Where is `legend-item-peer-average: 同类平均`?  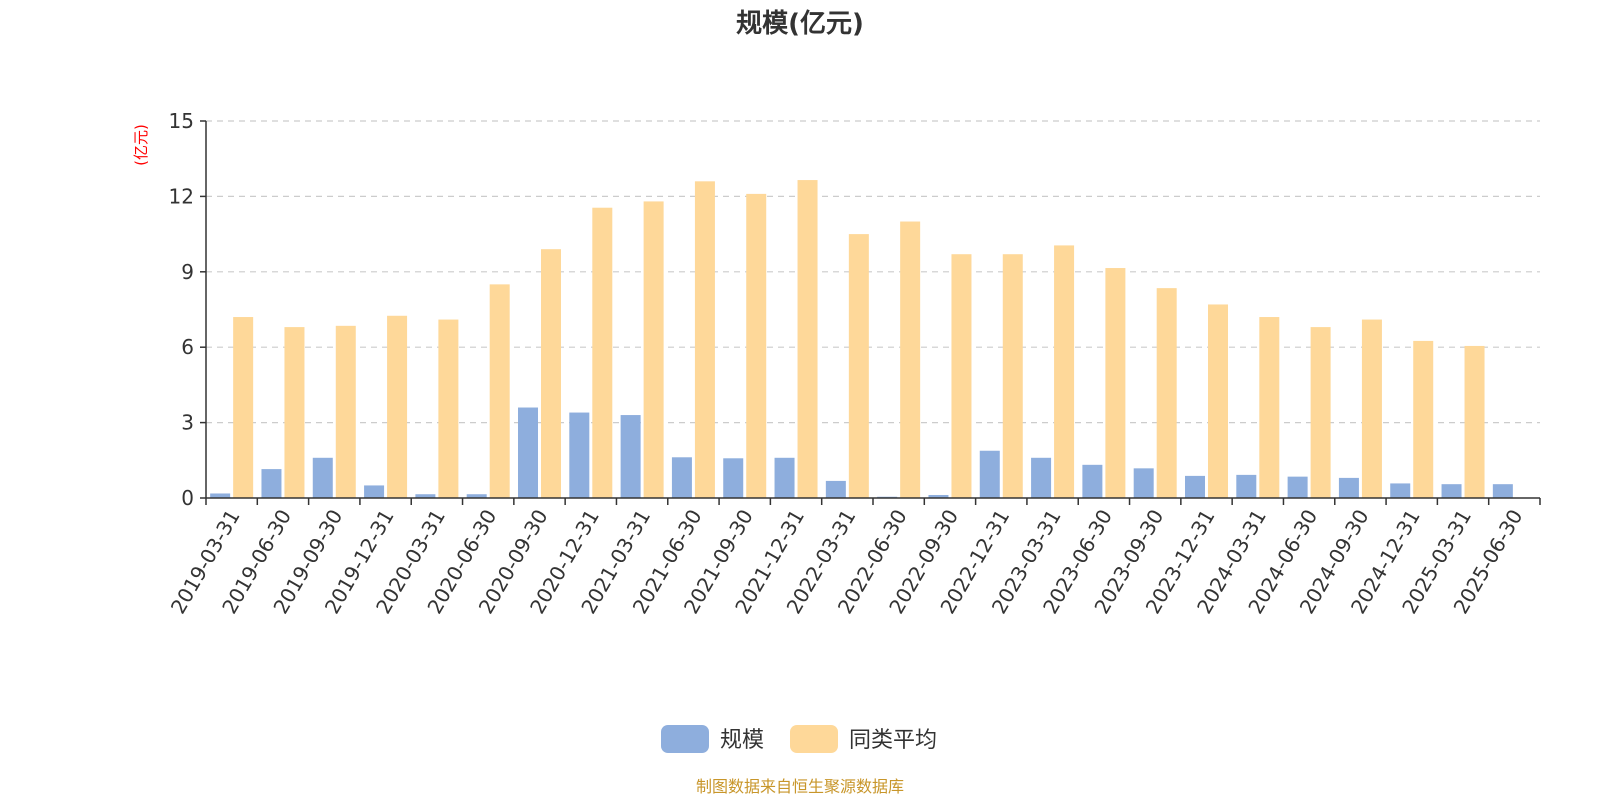 legend-item-peer-average: 同类平均 is located at coordinates (863, 739).